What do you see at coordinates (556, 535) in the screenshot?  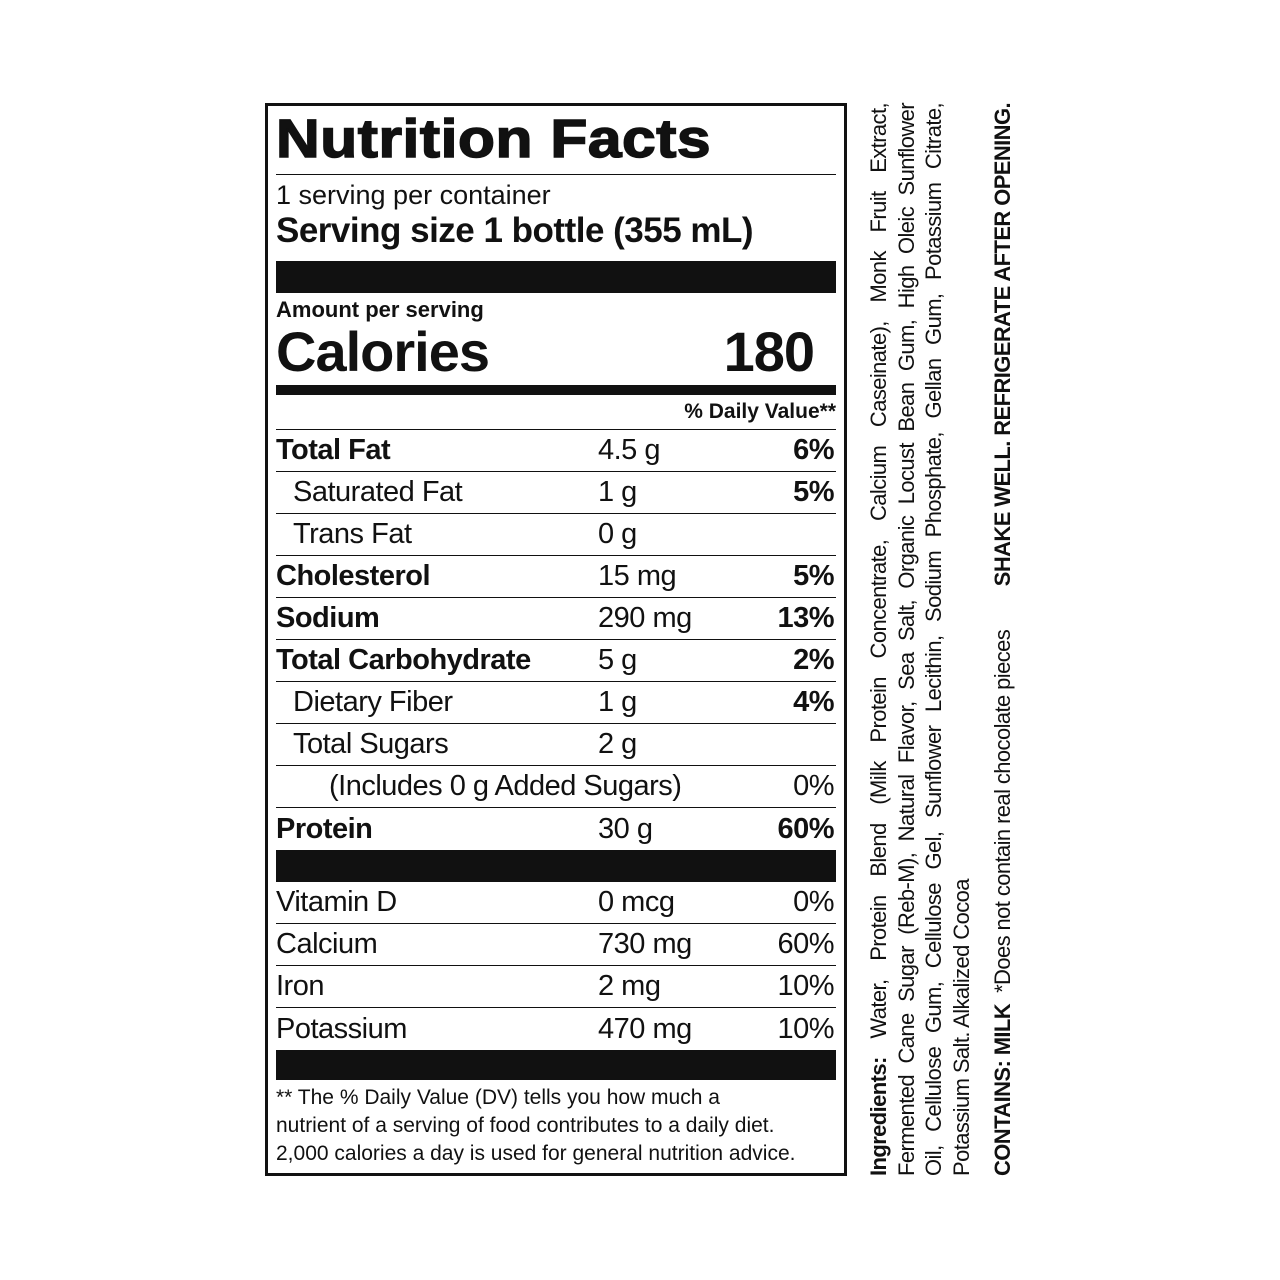 I see `nutrient-row: Trans Fat 0 g` at bounding box center [556, 535].